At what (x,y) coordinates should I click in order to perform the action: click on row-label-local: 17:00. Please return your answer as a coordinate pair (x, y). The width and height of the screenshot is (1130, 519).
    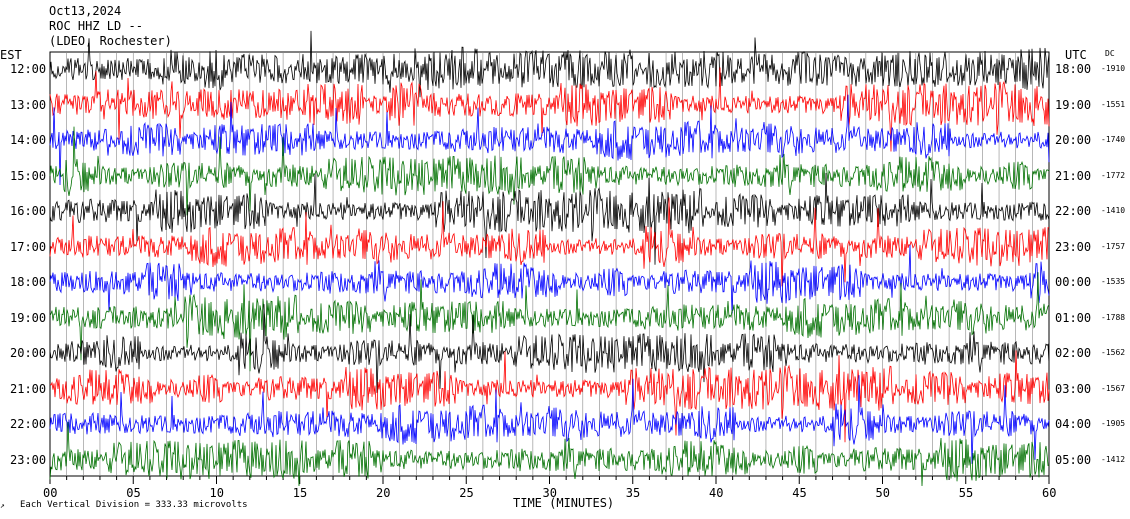
    Looking at the image, I should click on (28, 246).